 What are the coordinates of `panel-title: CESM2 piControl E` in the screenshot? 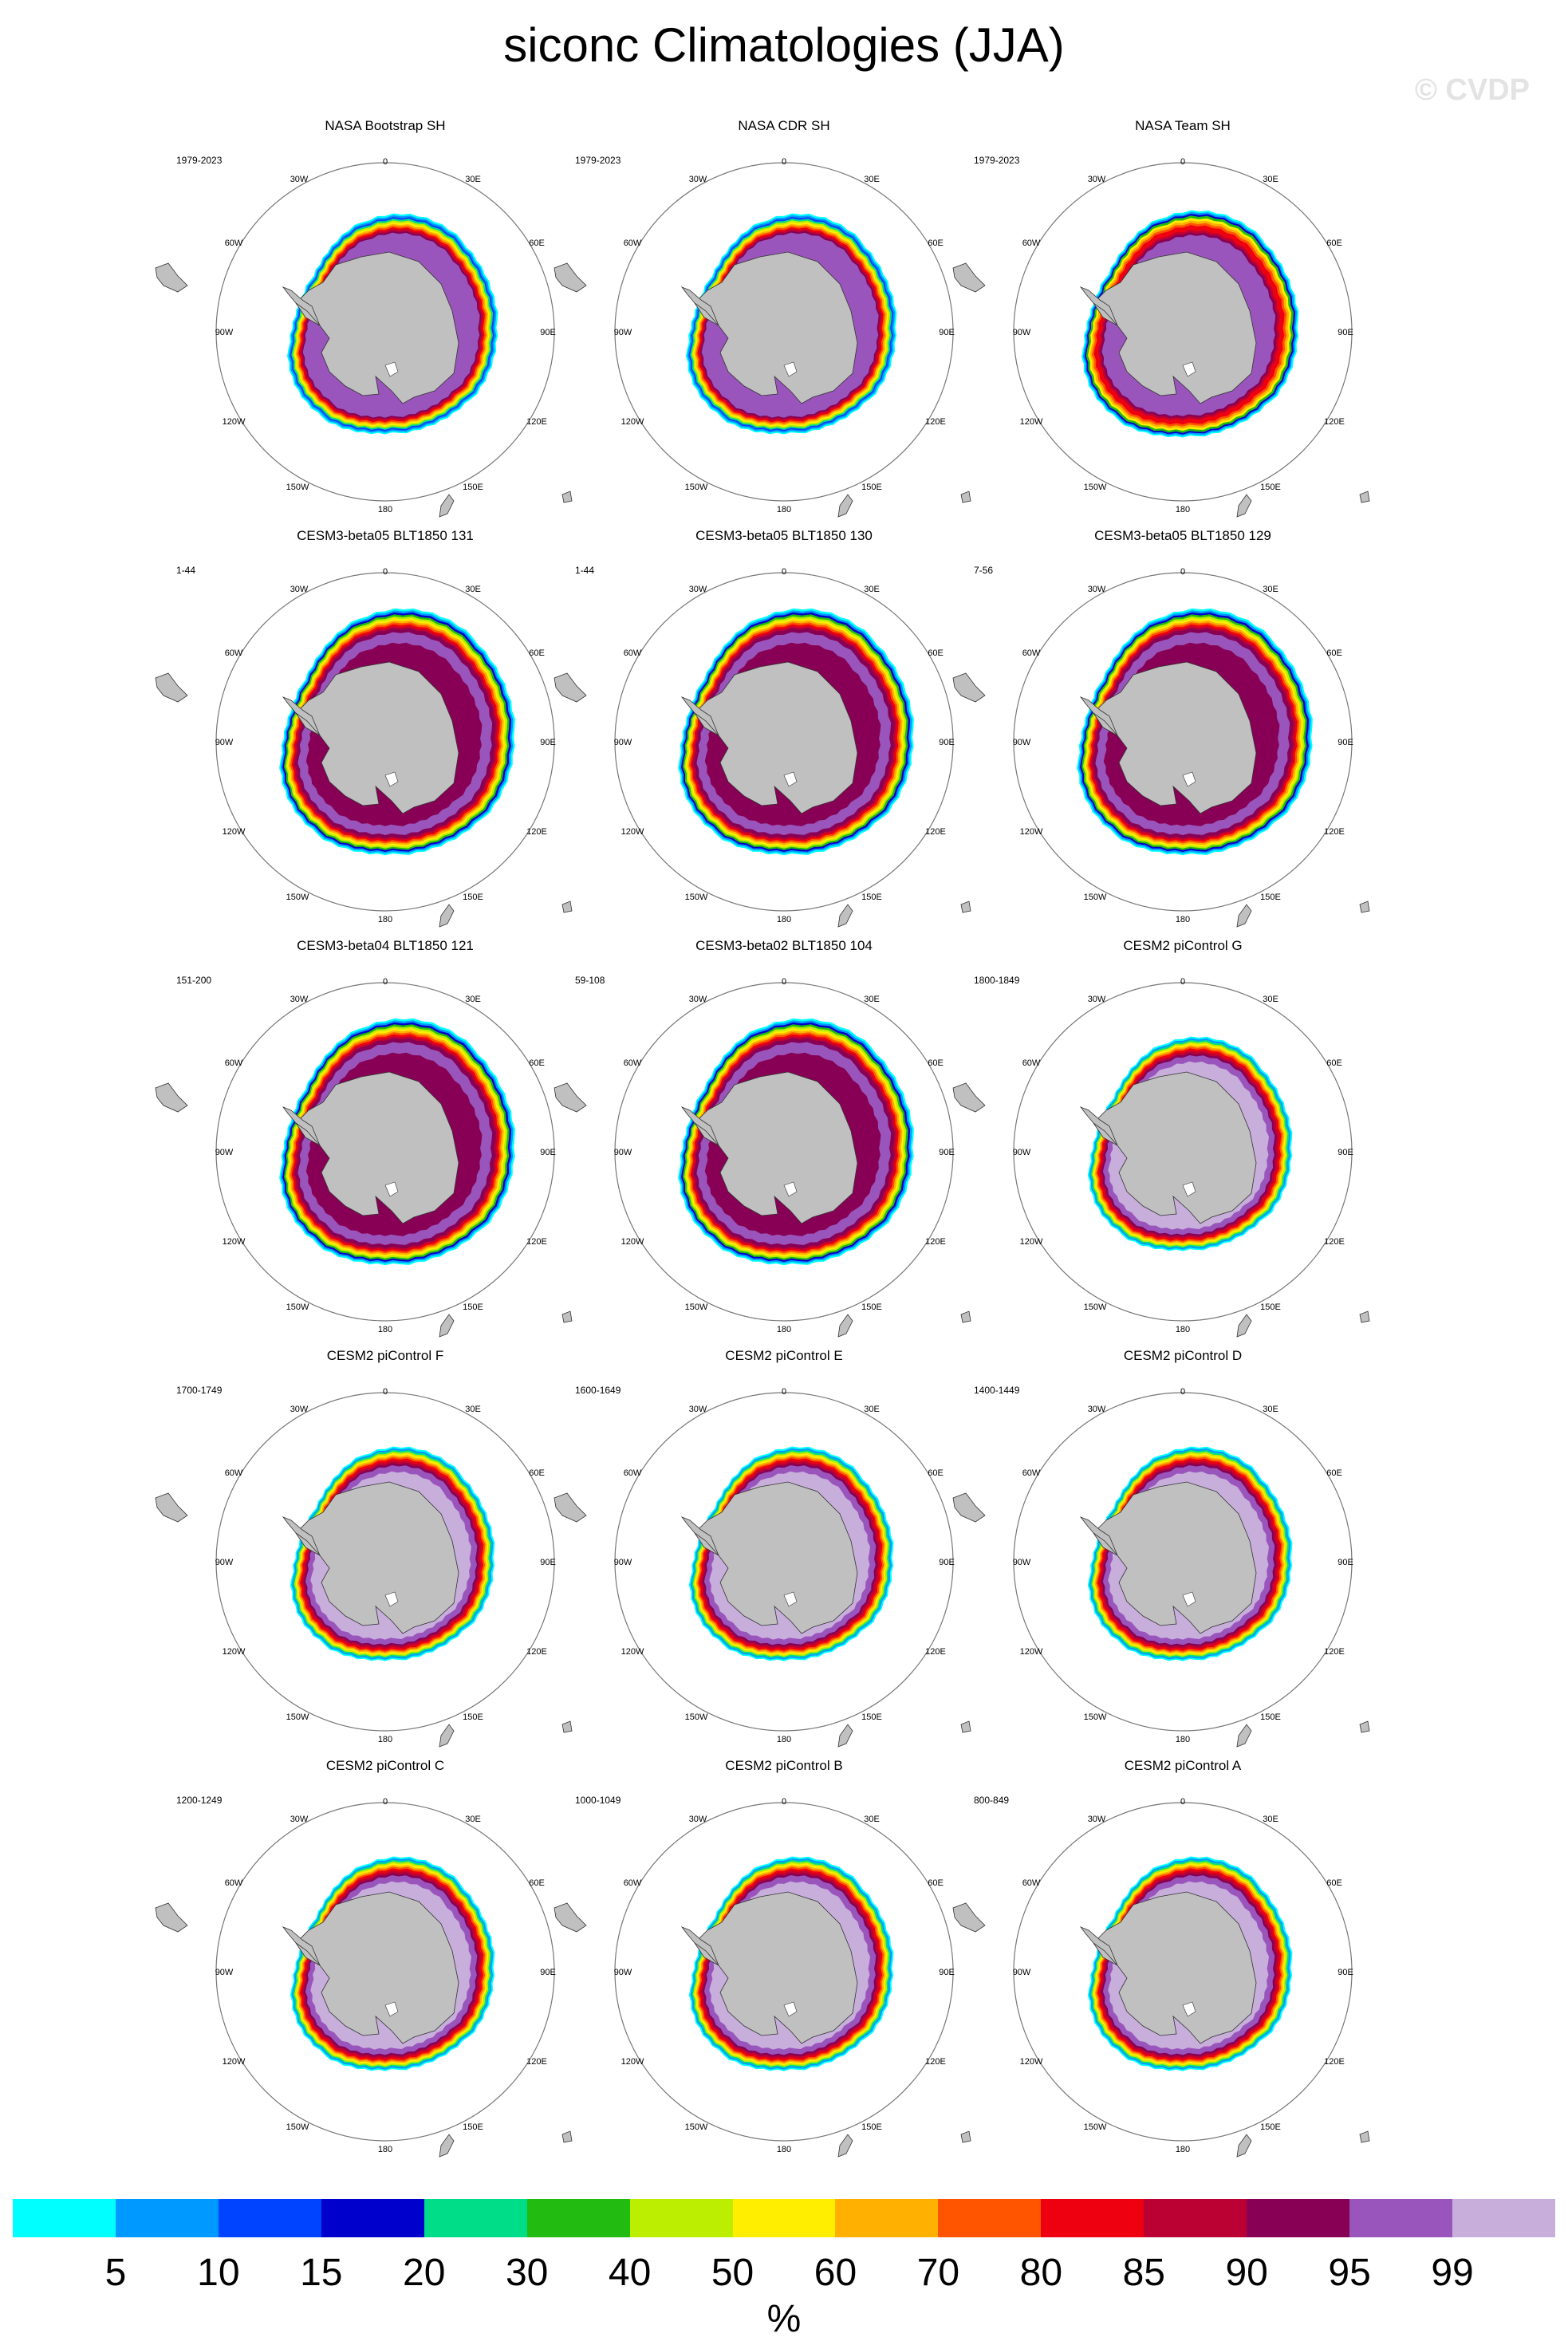 It's located at (784, 1355).